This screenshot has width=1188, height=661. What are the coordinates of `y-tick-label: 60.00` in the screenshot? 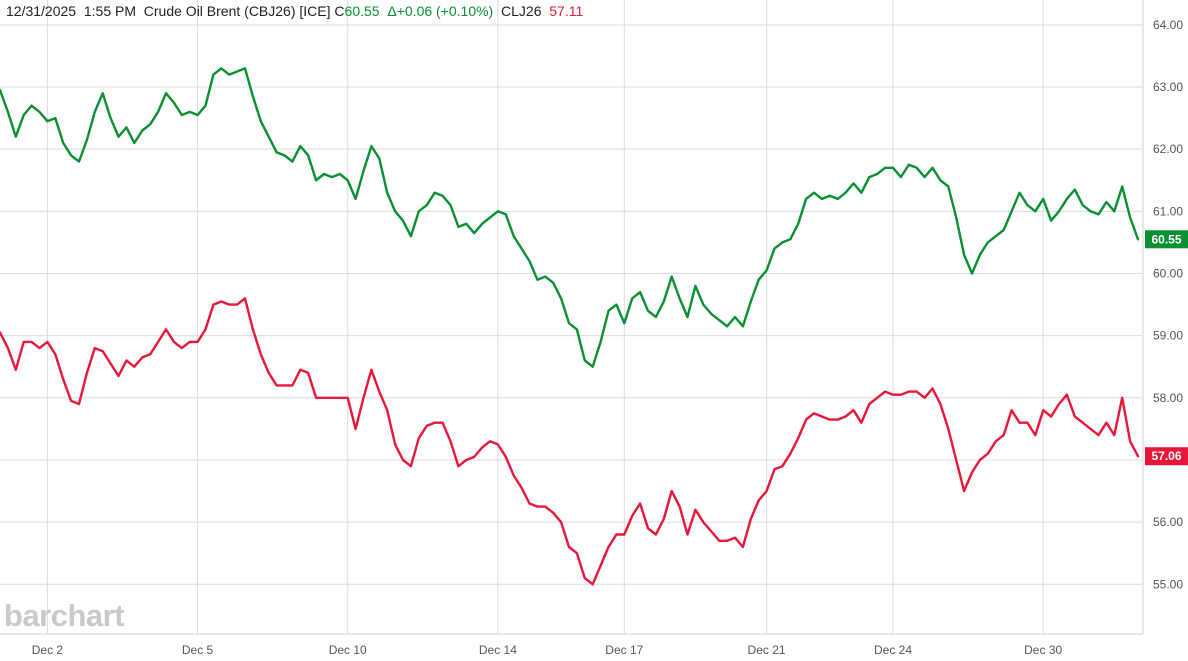 It's located at (1168, 273).